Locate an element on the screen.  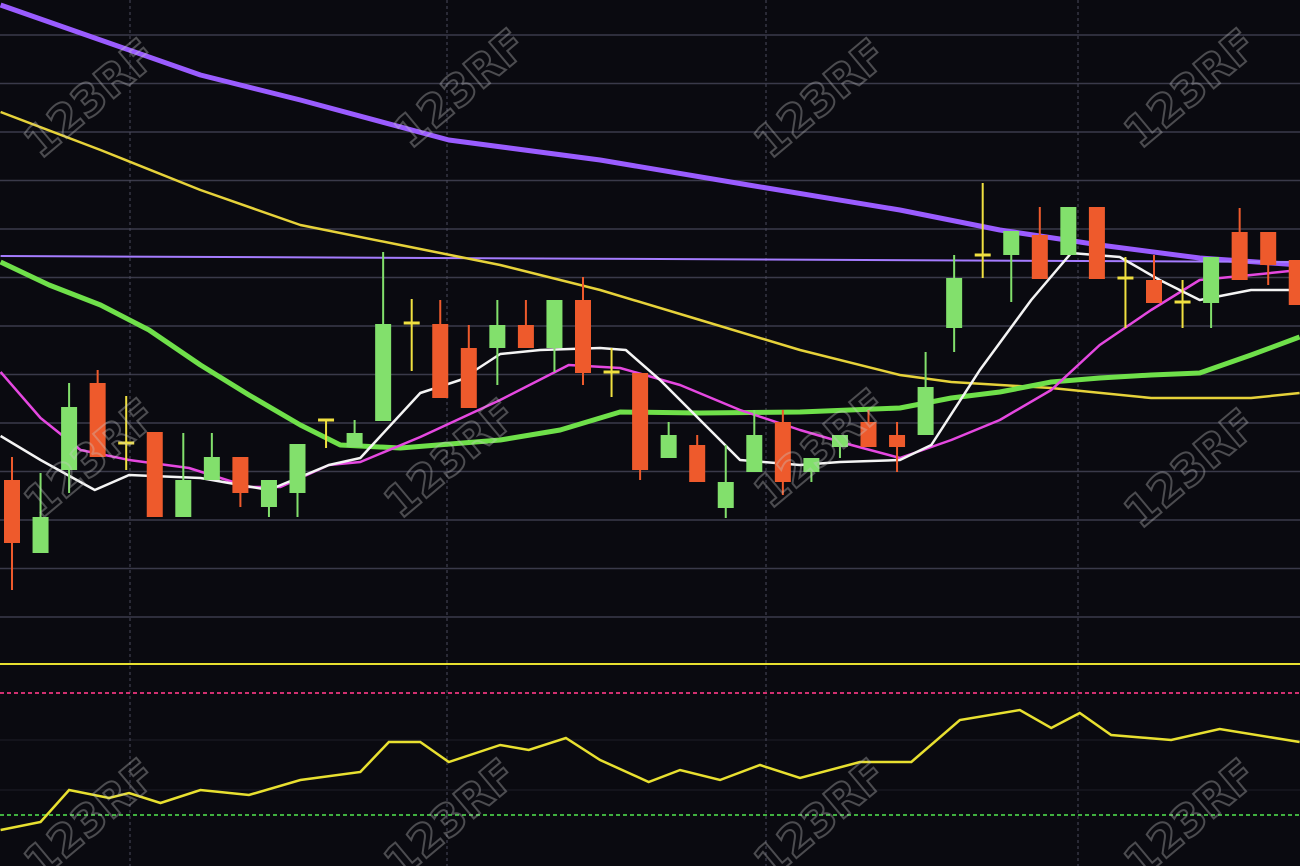
oscillator-line is located at coordinates (650, 770).